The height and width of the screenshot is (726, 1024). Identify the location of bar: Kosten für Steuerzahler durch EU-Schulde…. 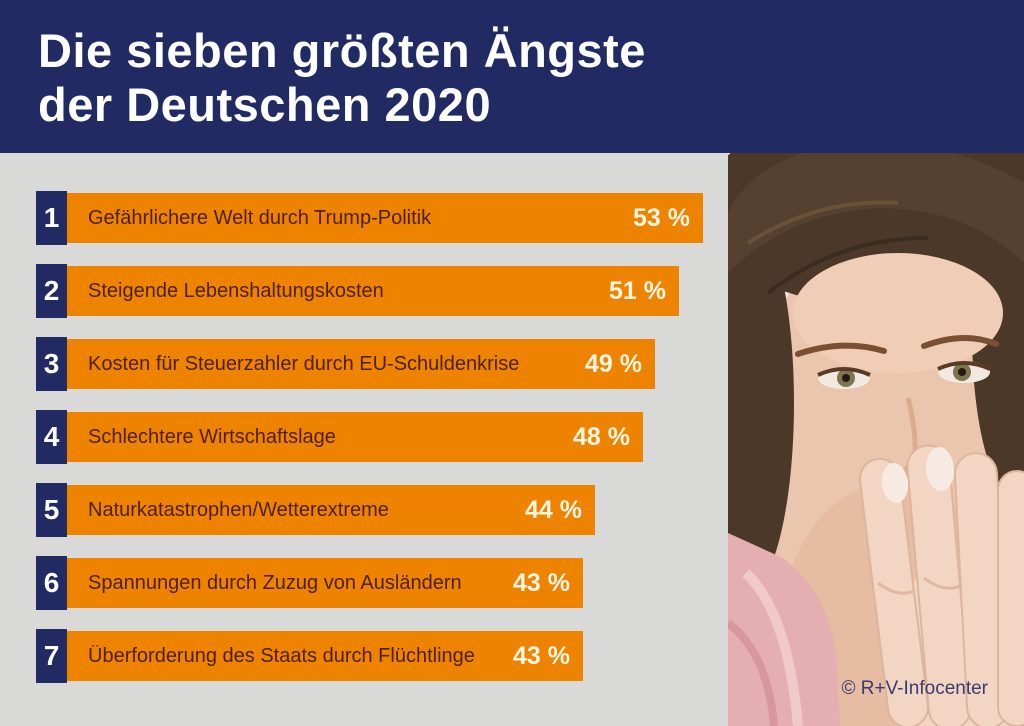
(361, 364).